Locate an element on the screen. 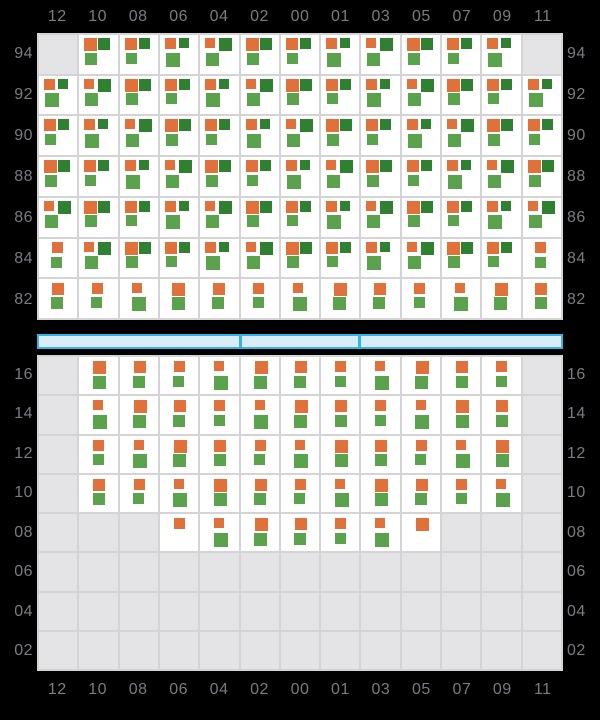 The width and height of the screenshot is (600, 720). x-axis-tick-label: 04 is located at coordinates (219, 689).